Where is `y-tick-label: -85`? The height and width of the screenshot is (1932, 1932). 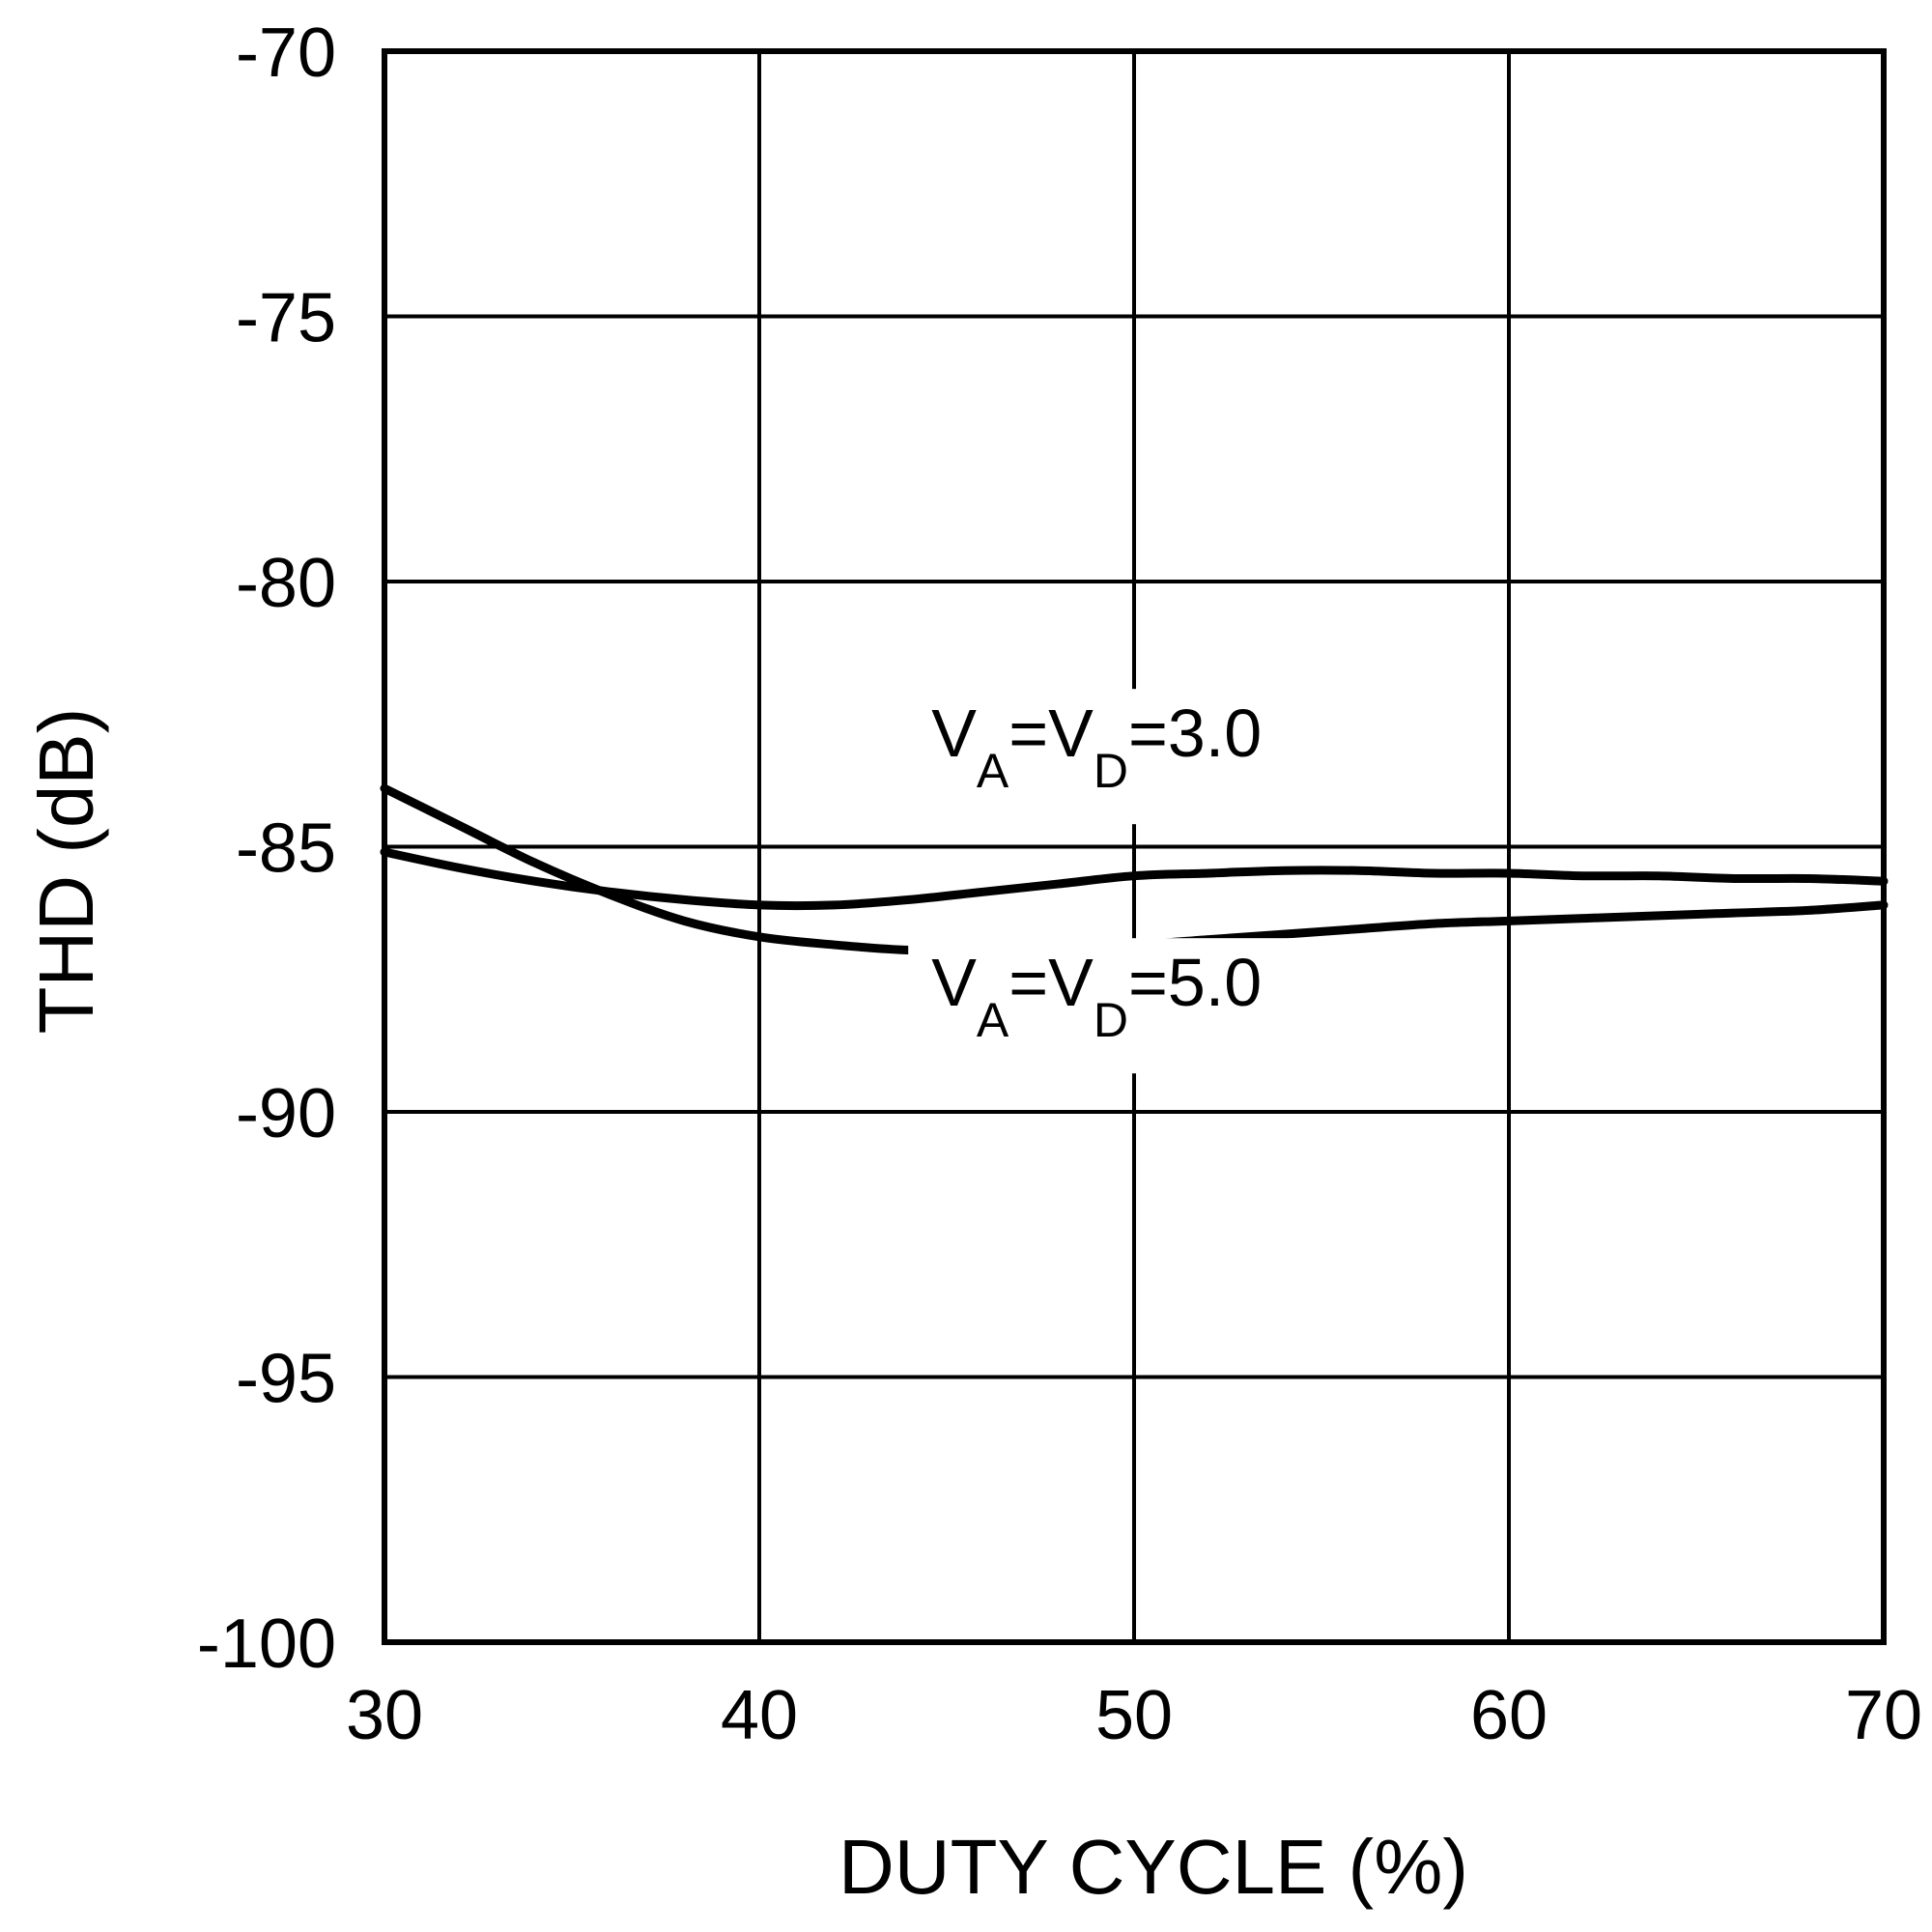 y-tick-label: -85 is located at coordinates (286, 849).